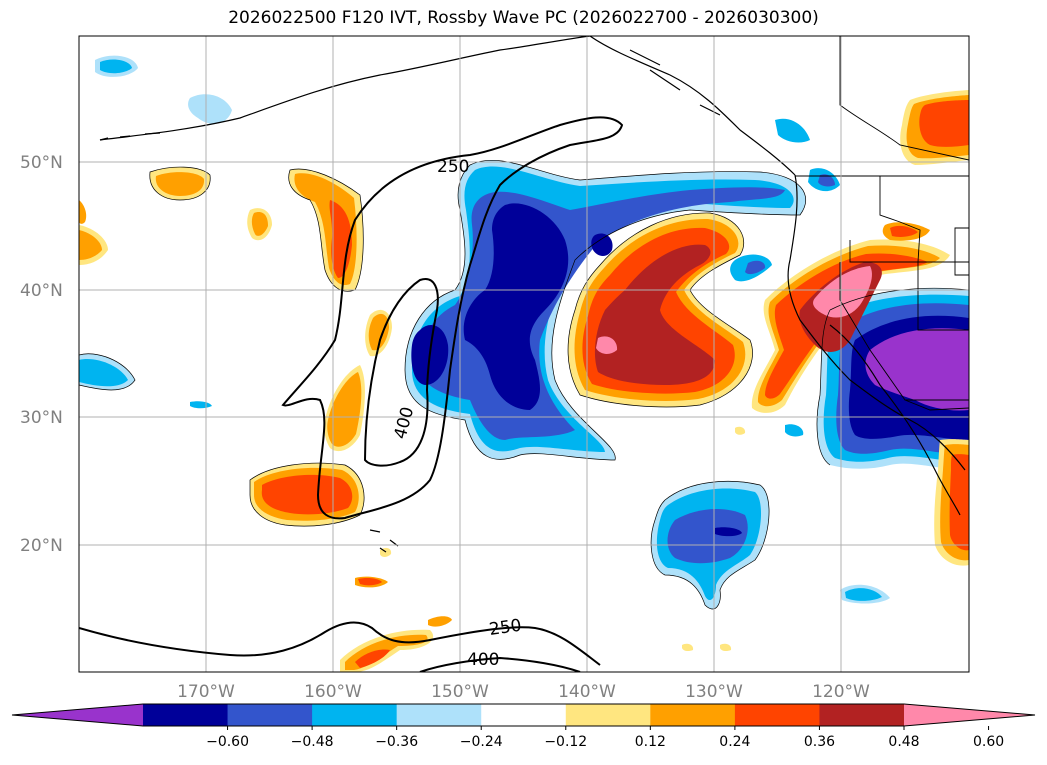  What do you see at coordinates (312, 742) in the screenshot?
I see `colorbar-tick-label: −0.48` at bounding box center [312, 742].